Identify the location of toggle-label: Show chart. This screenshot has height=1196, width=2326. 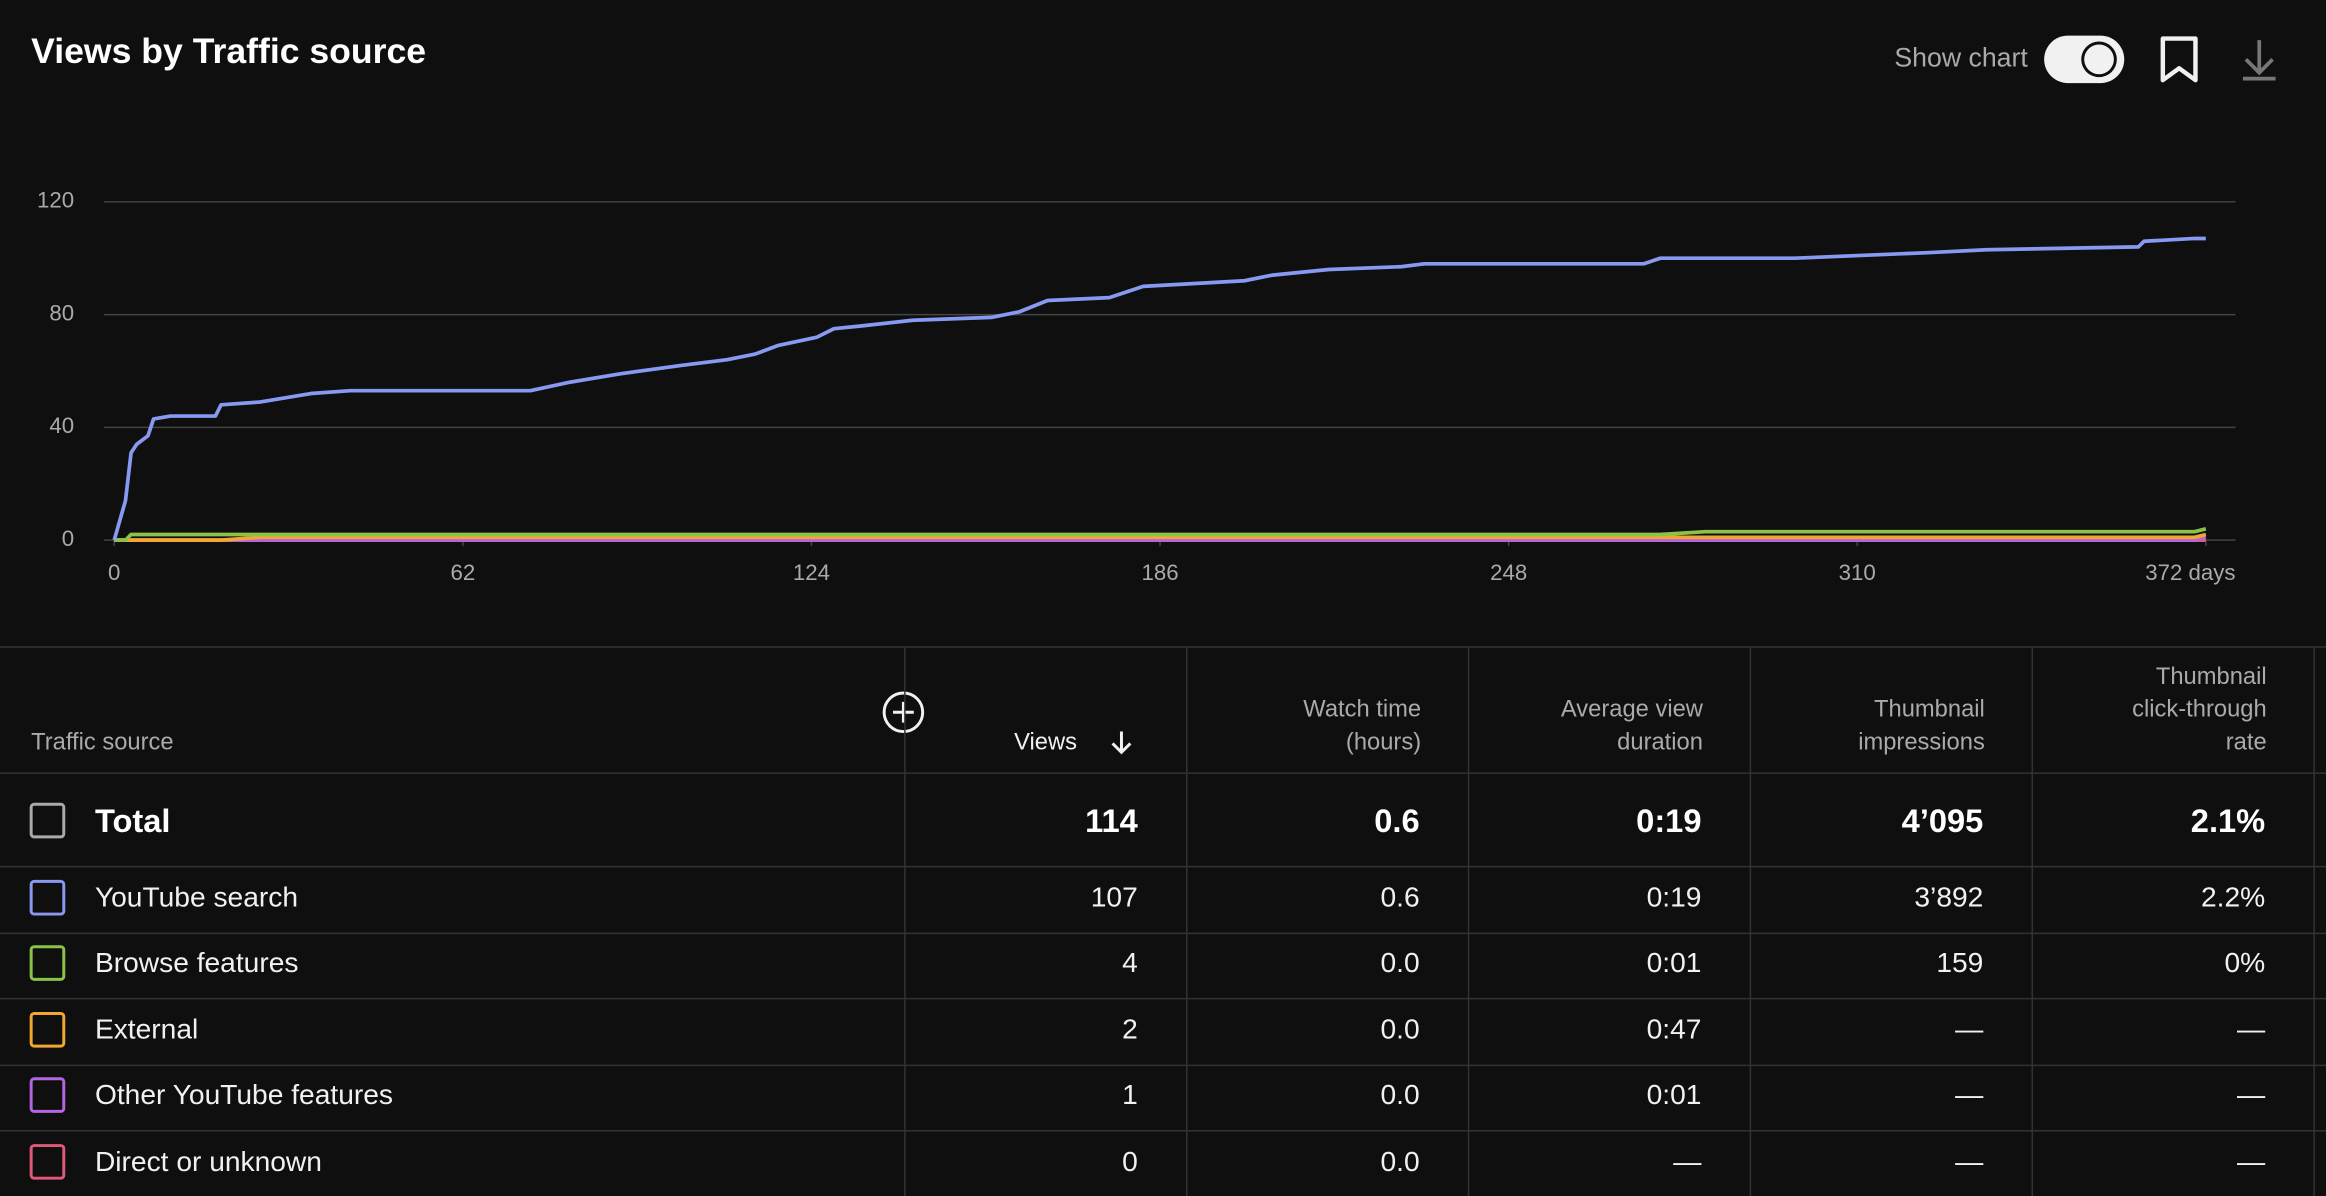
(1961, 57).